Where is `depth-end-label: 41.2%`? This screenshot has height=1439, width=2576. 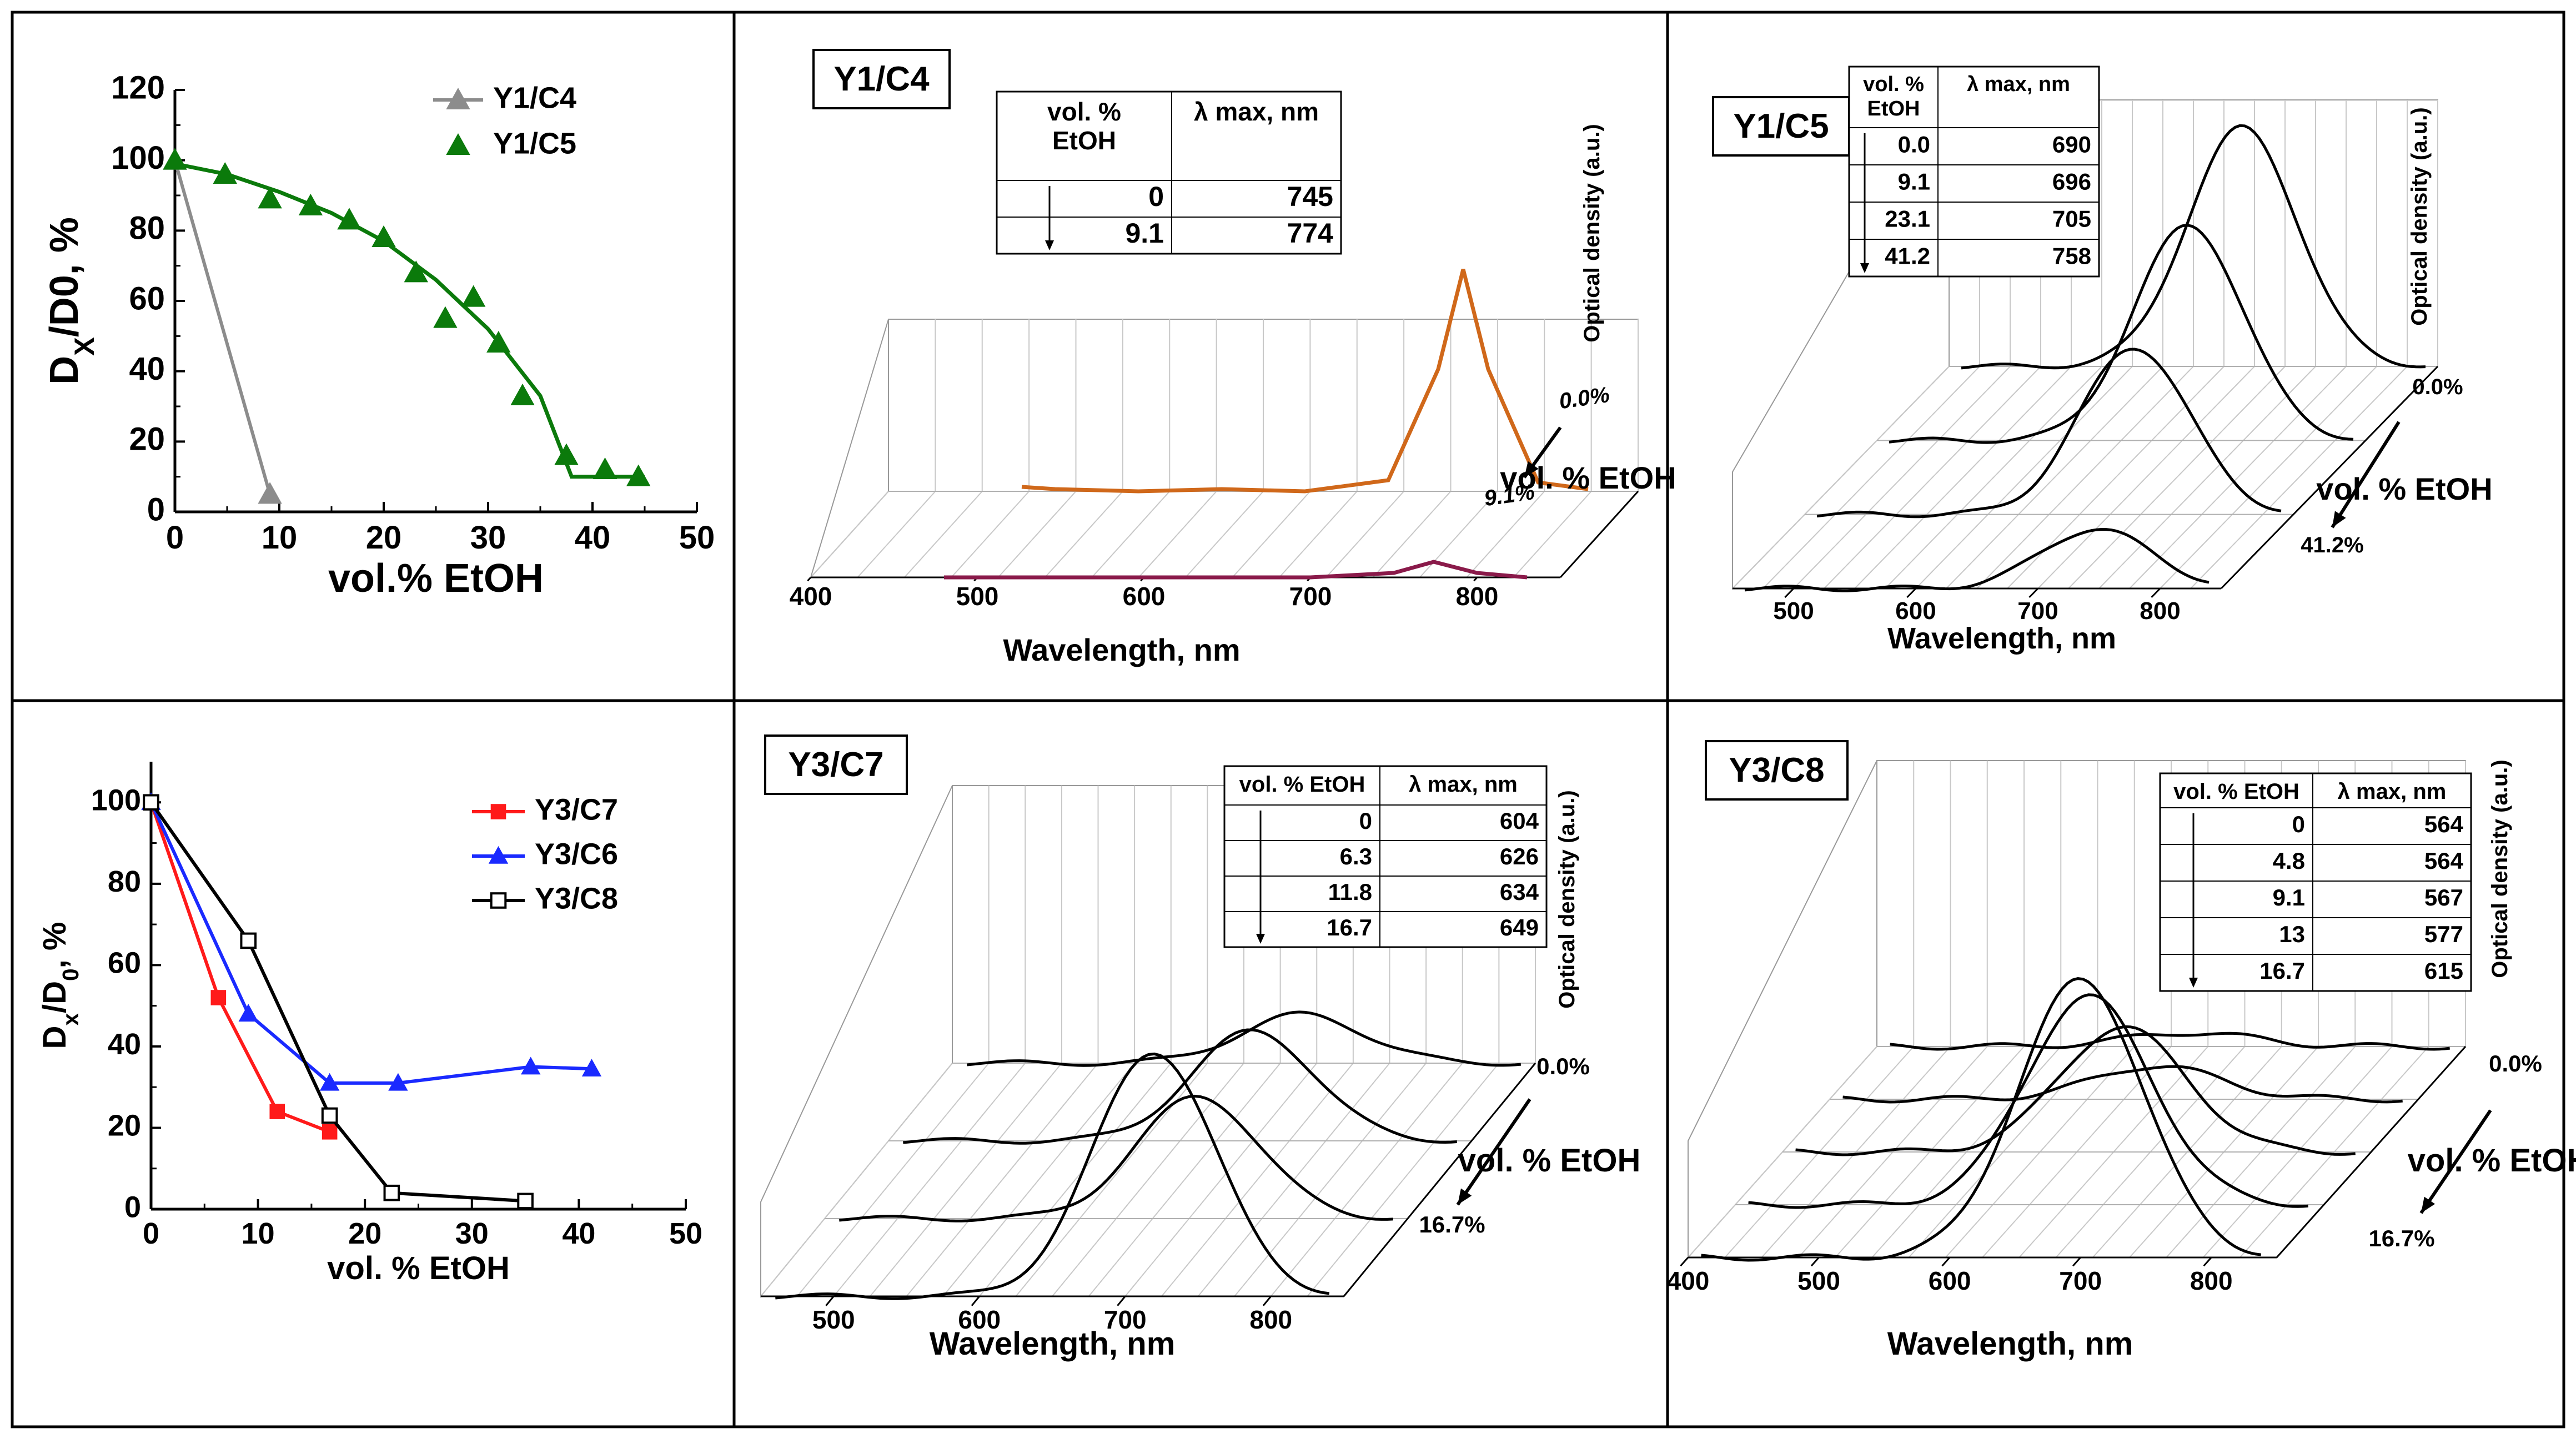
depth-end-label: 41.2% is located at coordinates (2332, 545).